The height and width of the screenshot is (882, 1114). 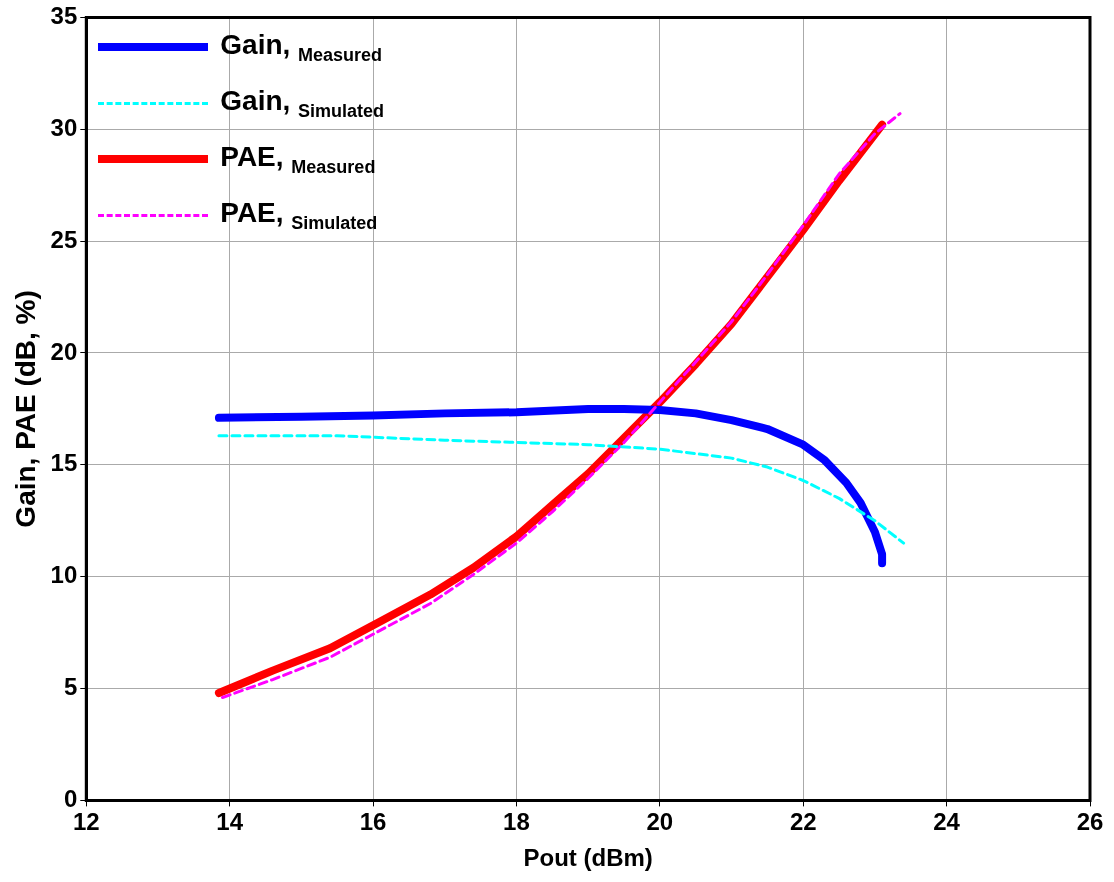 What do you see at coordinates (64, 463) in the screenshot?
I see `y-tick-label: 15` at bounding box center [64, 463].